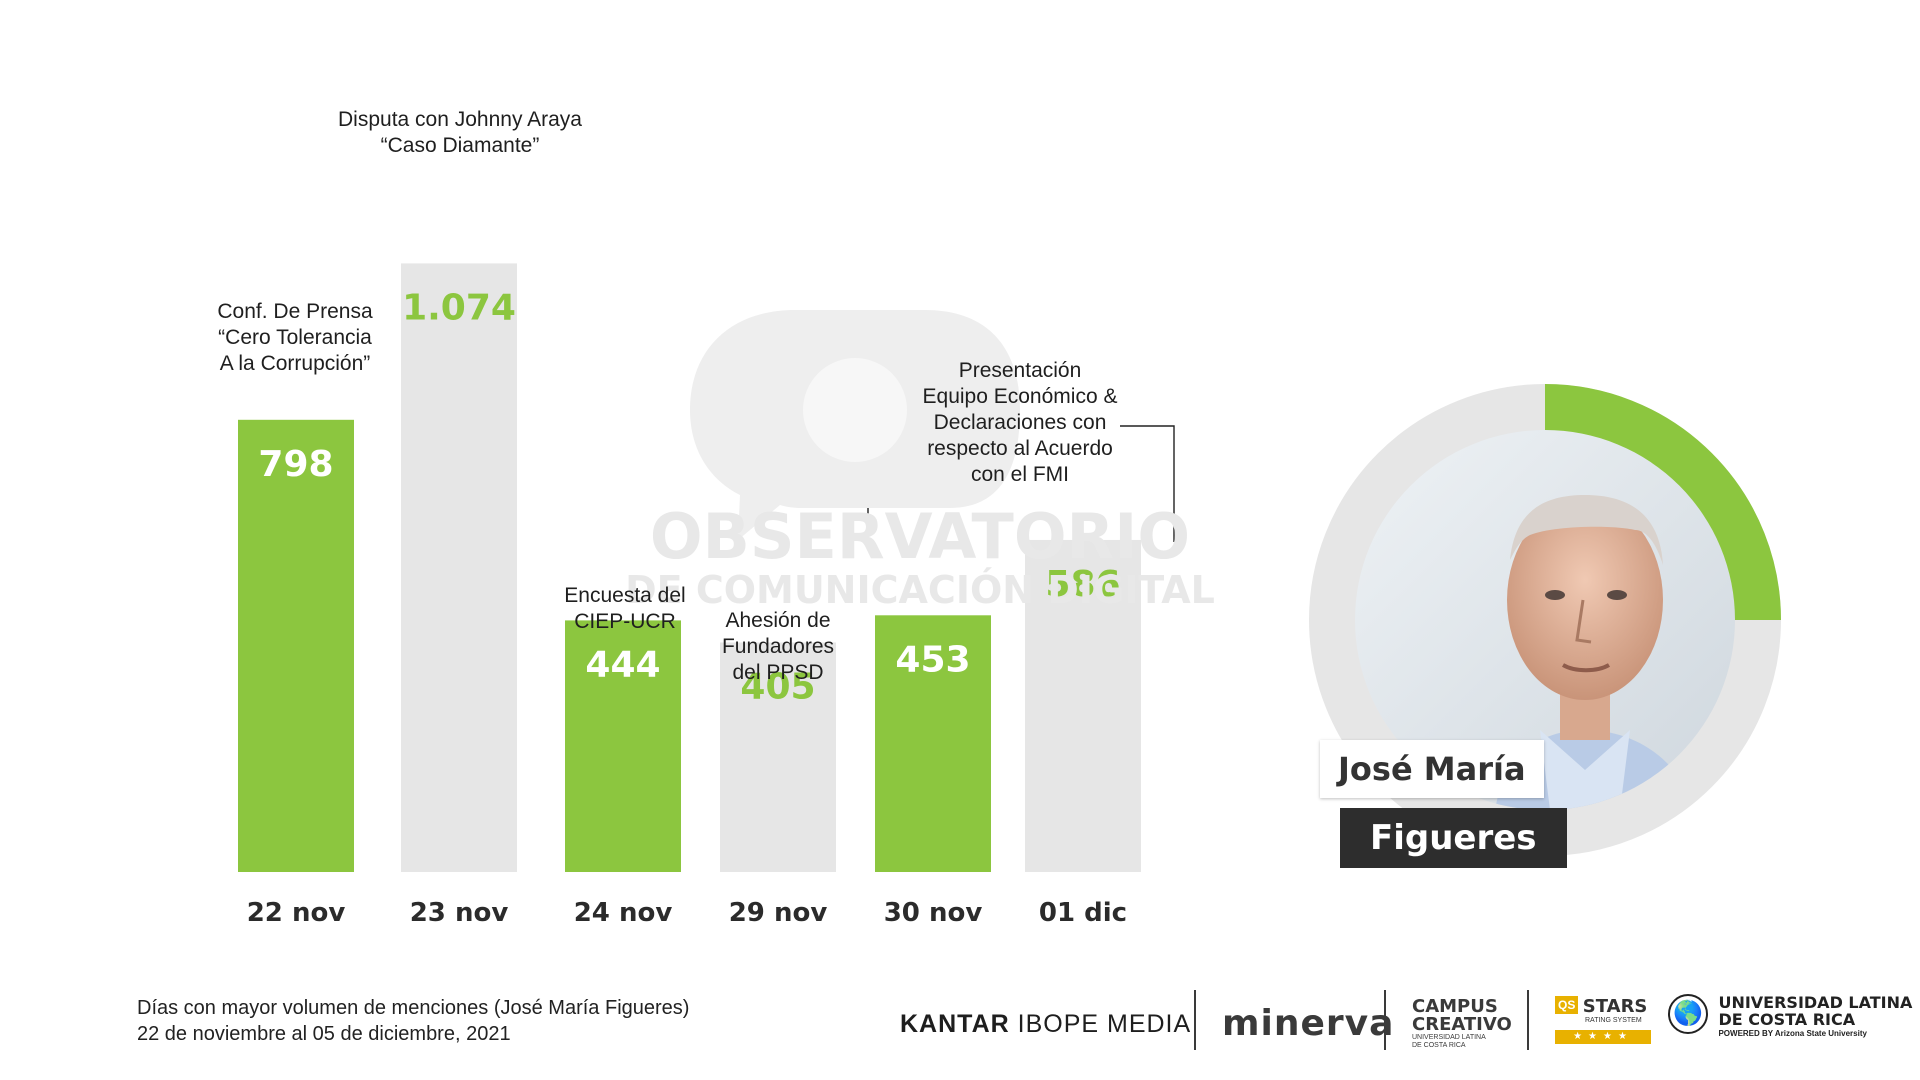 The image size is (1920, 1080). I want to click on bar-23-nov, so click(459, 567).